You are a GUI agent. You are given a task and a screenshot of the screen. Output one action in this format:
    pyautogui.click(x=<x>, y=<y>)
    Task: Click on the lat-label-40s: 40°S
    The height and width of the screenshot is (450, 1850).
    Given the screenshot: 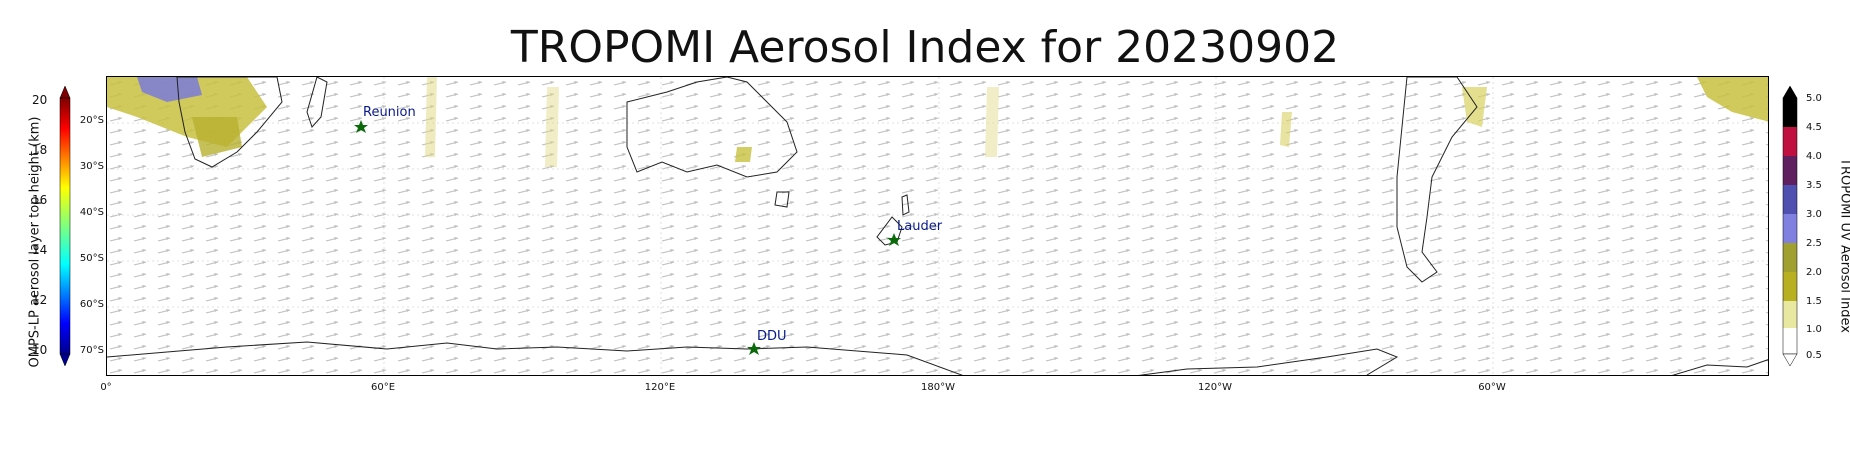 What is the action you would take?
    pyautogui.click(x=91, y=212)
    